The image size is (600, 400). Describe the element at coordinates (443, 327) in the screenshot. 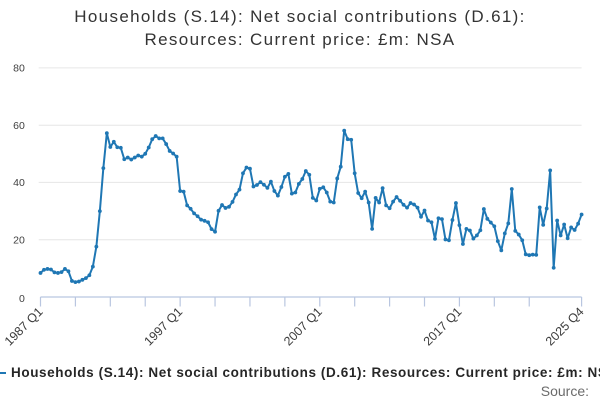

I see `svg-text: 2017 Q1` at that location.